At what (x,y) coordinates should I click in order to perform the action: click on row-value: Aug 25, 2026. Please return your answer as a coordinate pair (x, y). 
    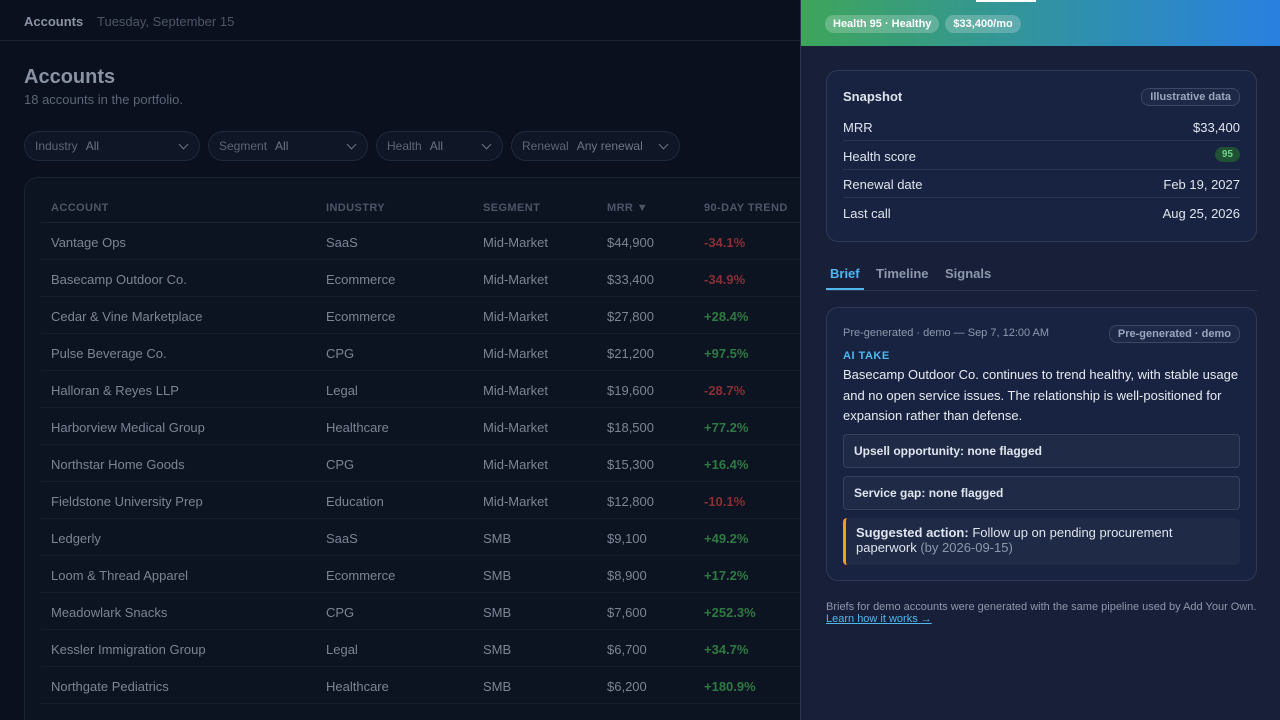
    Looking at the image, I should click on (1201, 213).